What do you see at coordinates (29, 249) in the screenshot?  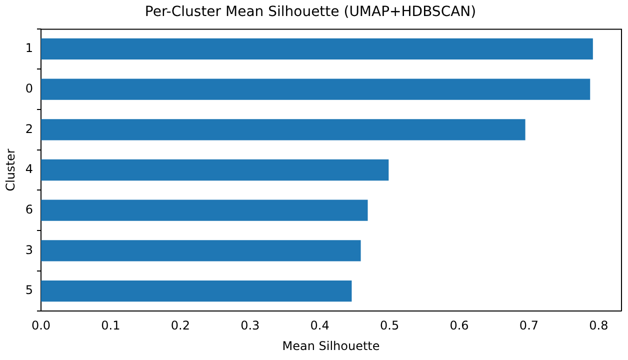 I see `y-tick-label: 3` at bounding box center [29, 249].